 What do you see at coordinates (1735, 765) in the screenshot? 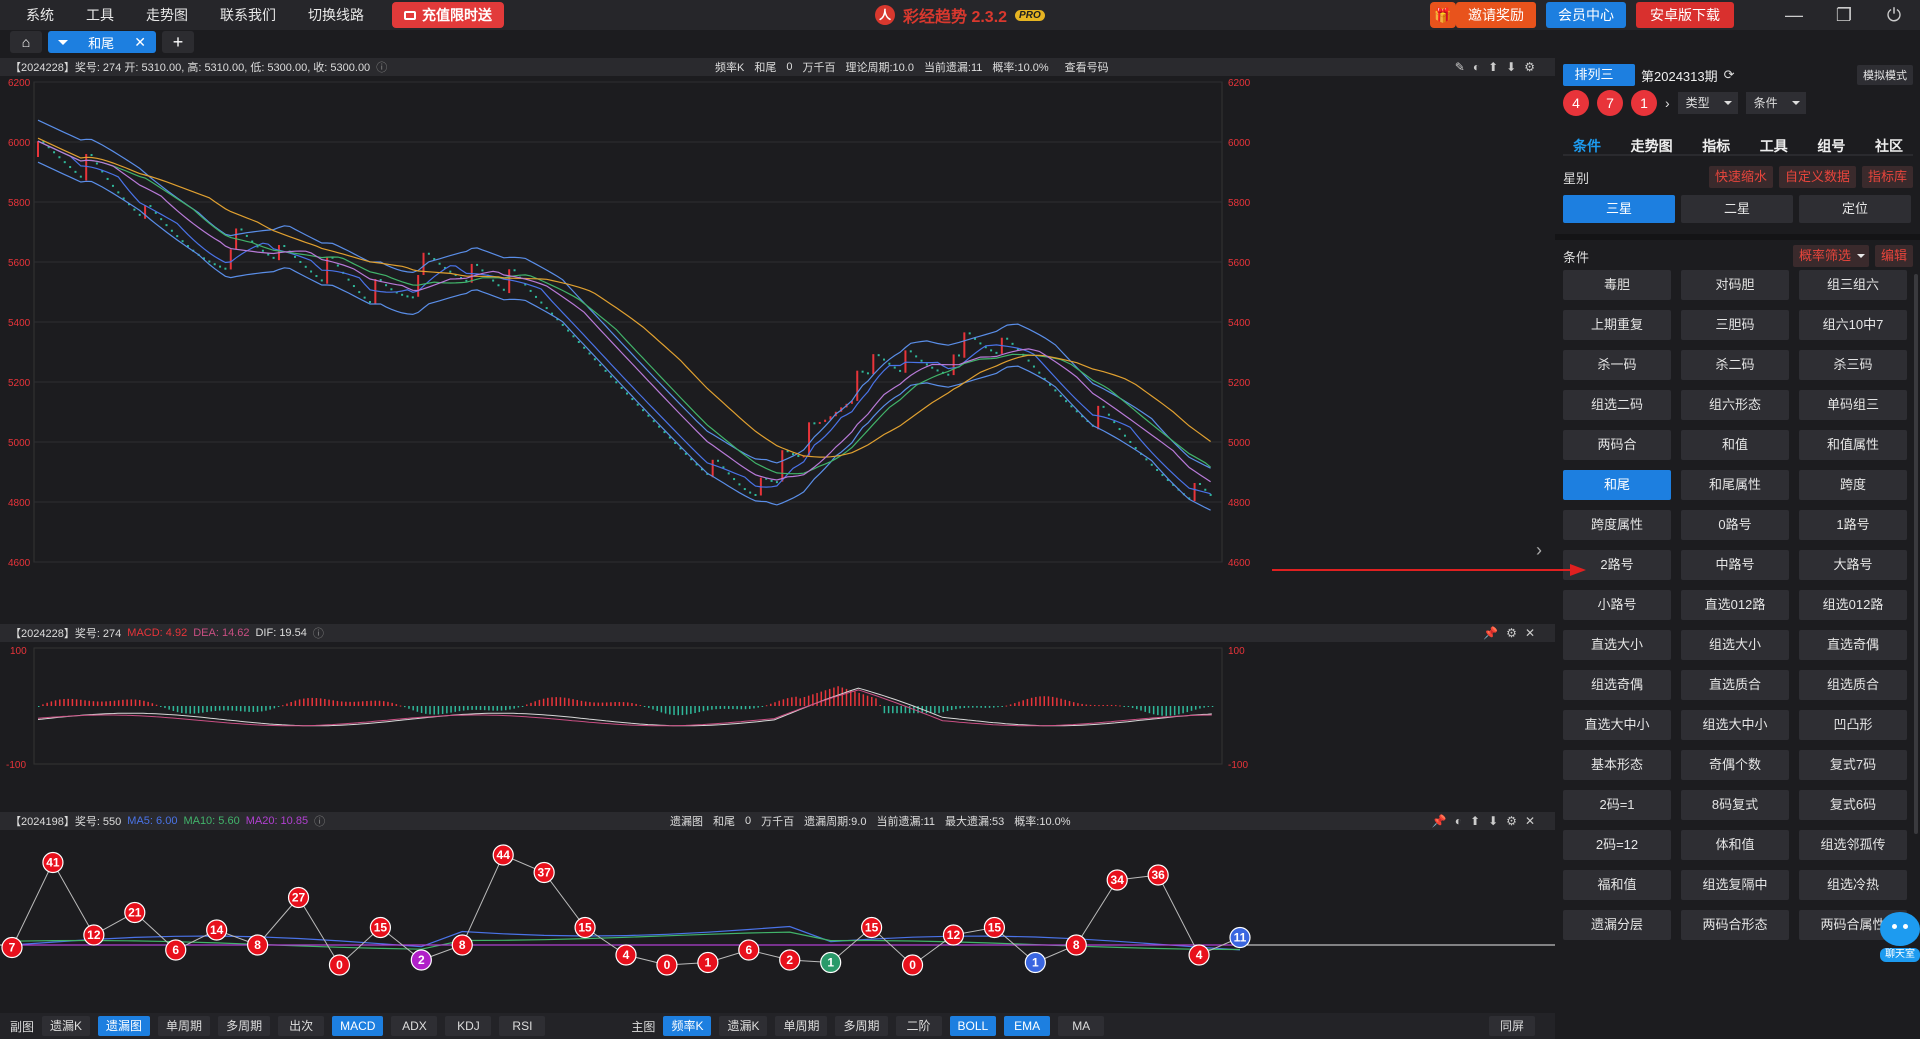
I see `condition-button: 奇偶个数` at bounding box center [1735, 765].